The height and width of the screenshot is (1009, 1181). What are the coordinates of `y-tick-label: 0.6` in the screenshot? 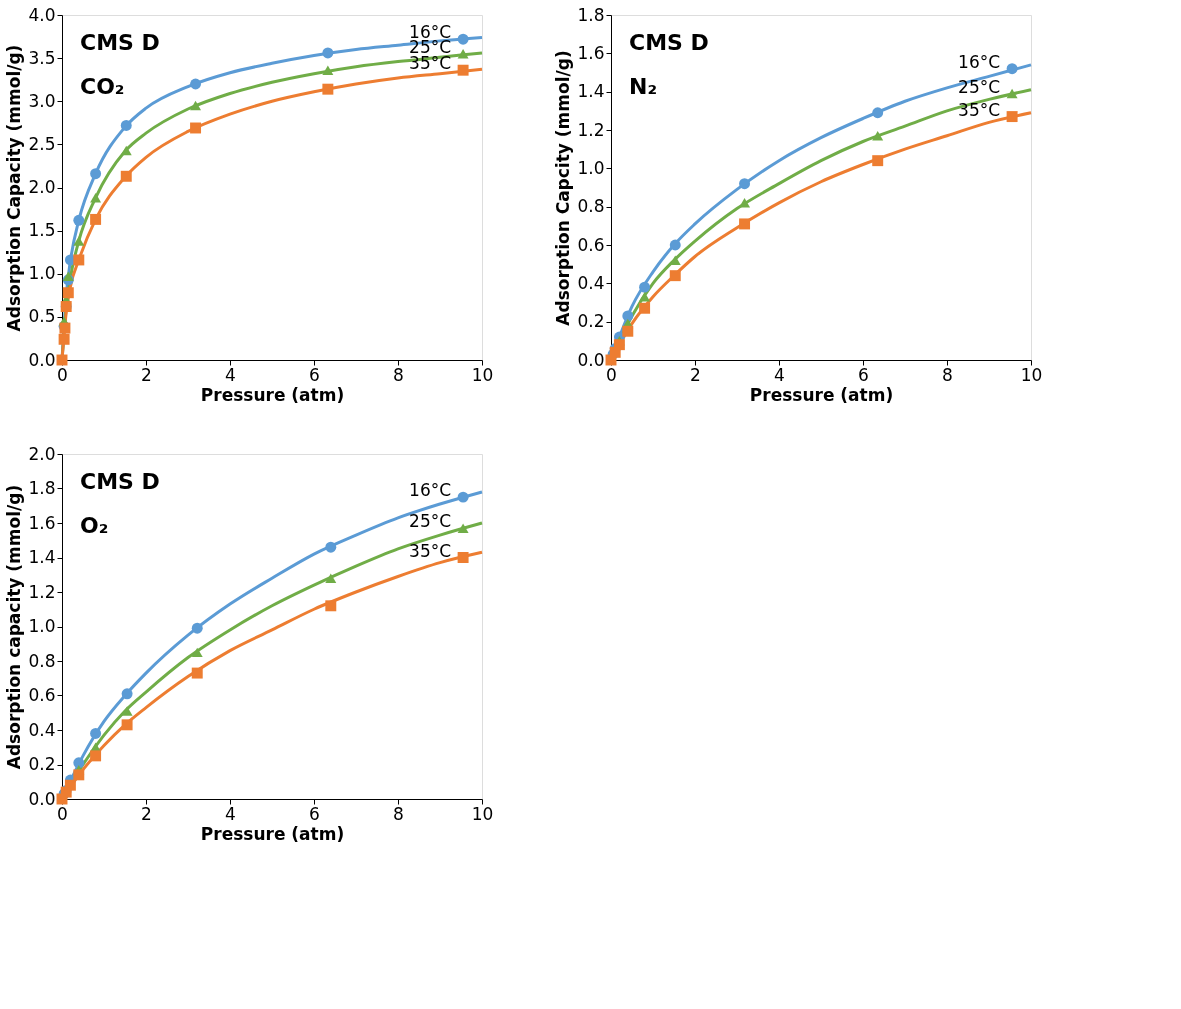 It's located at (42, 695).